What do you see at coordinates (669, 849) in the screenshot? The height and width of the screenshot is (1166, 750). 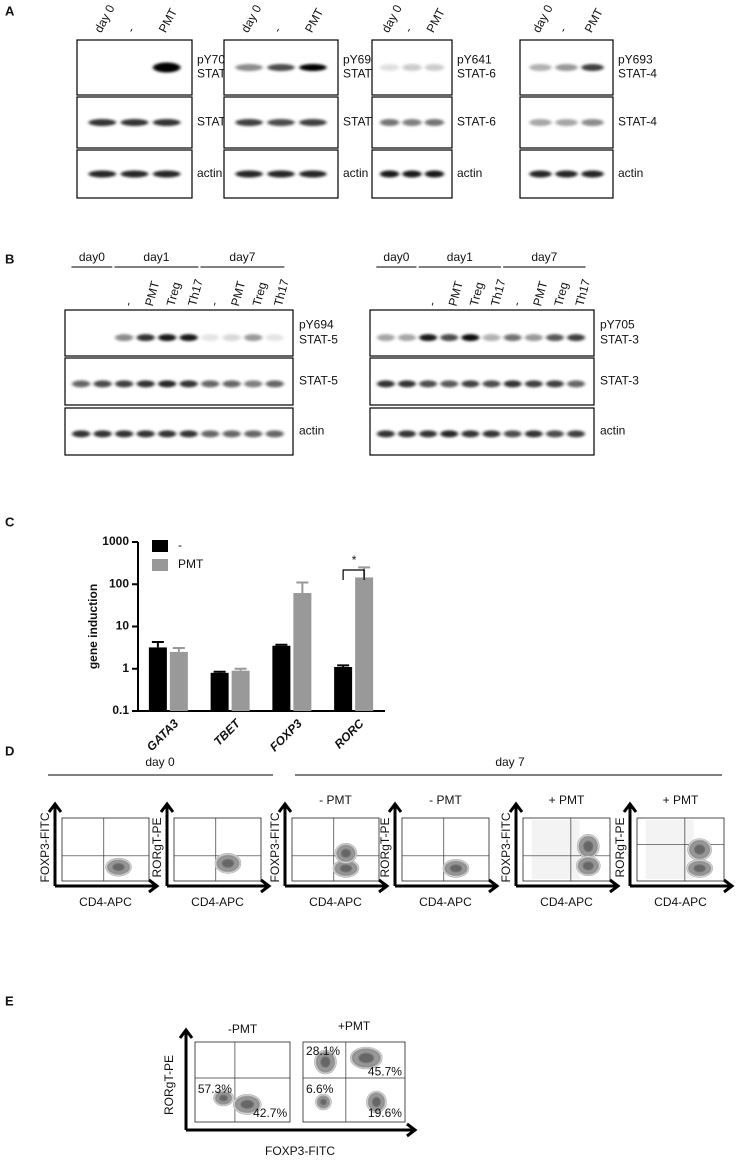 I see `plot-shade` at bounding box center [669, 849].